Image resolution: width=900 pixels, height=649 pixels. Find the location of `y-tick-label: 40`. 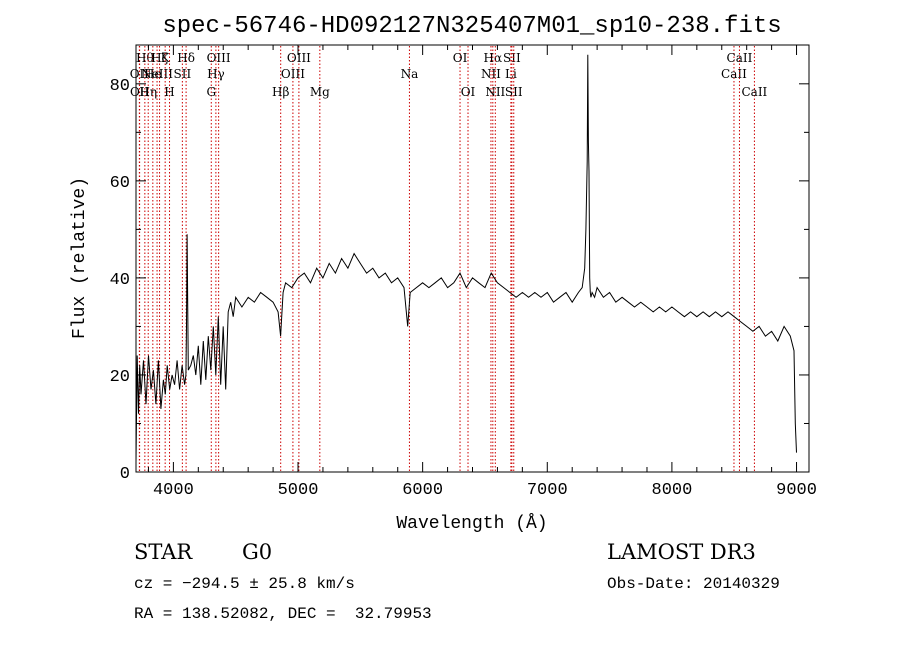

y-tick-label: 40 is located at coordinates (120, 280).